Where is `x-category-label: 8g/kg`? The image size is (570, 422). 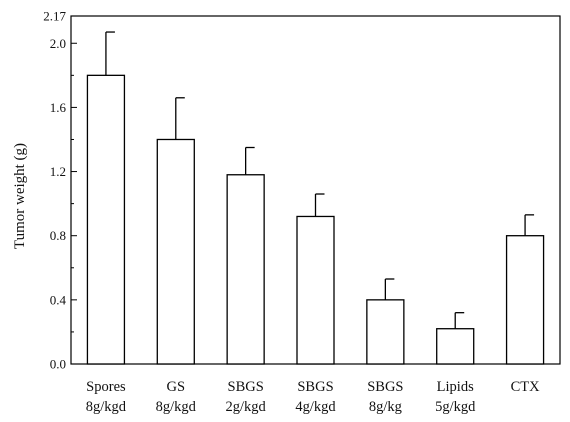
x-category-label: 8g/kg is located at coordinates (385, 407).